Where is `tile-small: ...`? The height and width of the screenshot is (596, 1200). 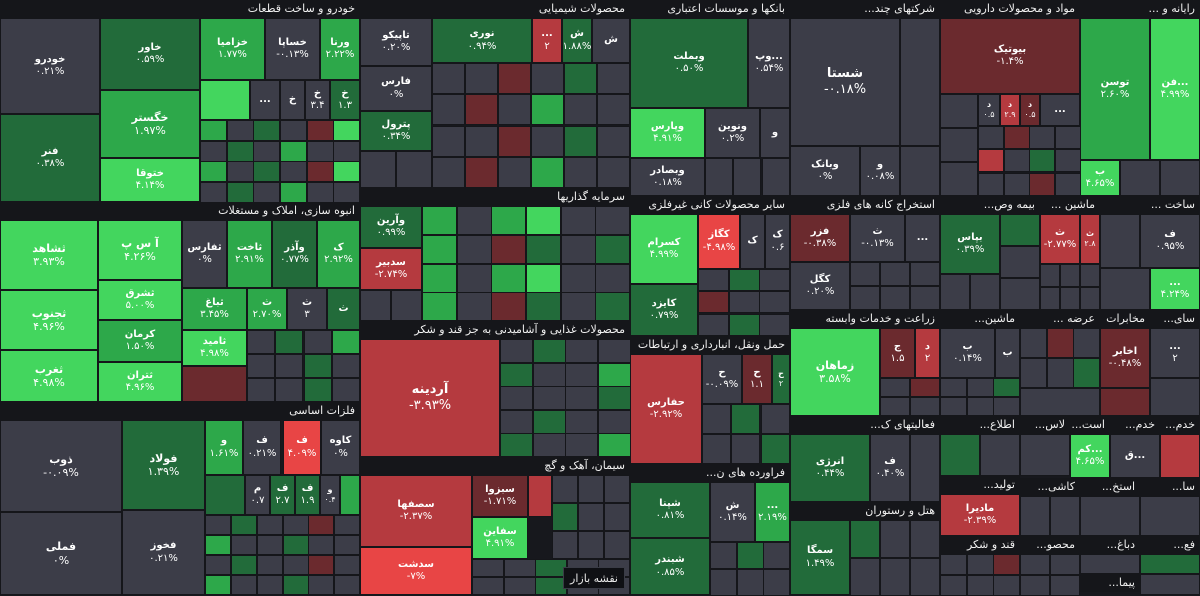 tile-small: ... is located at coordinates (265, 100).